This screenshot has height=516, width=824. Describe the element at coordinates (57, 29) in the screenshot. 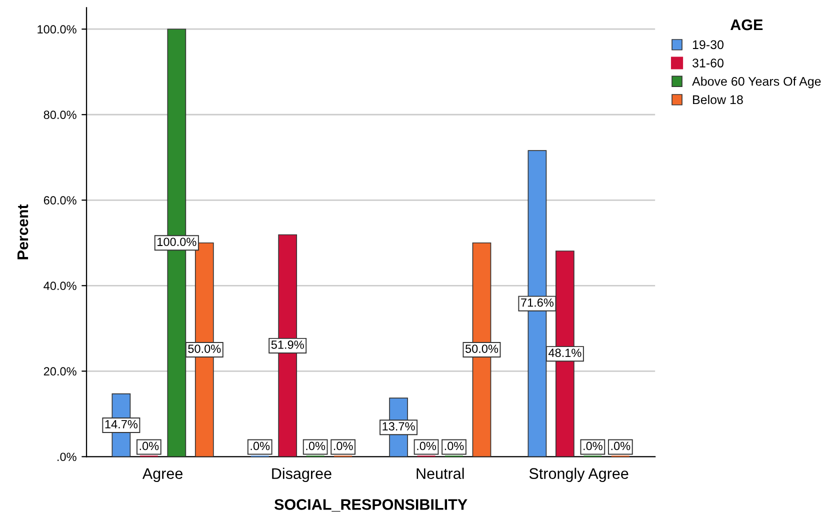

I see `y-tick-label: 100.0%` at that location.